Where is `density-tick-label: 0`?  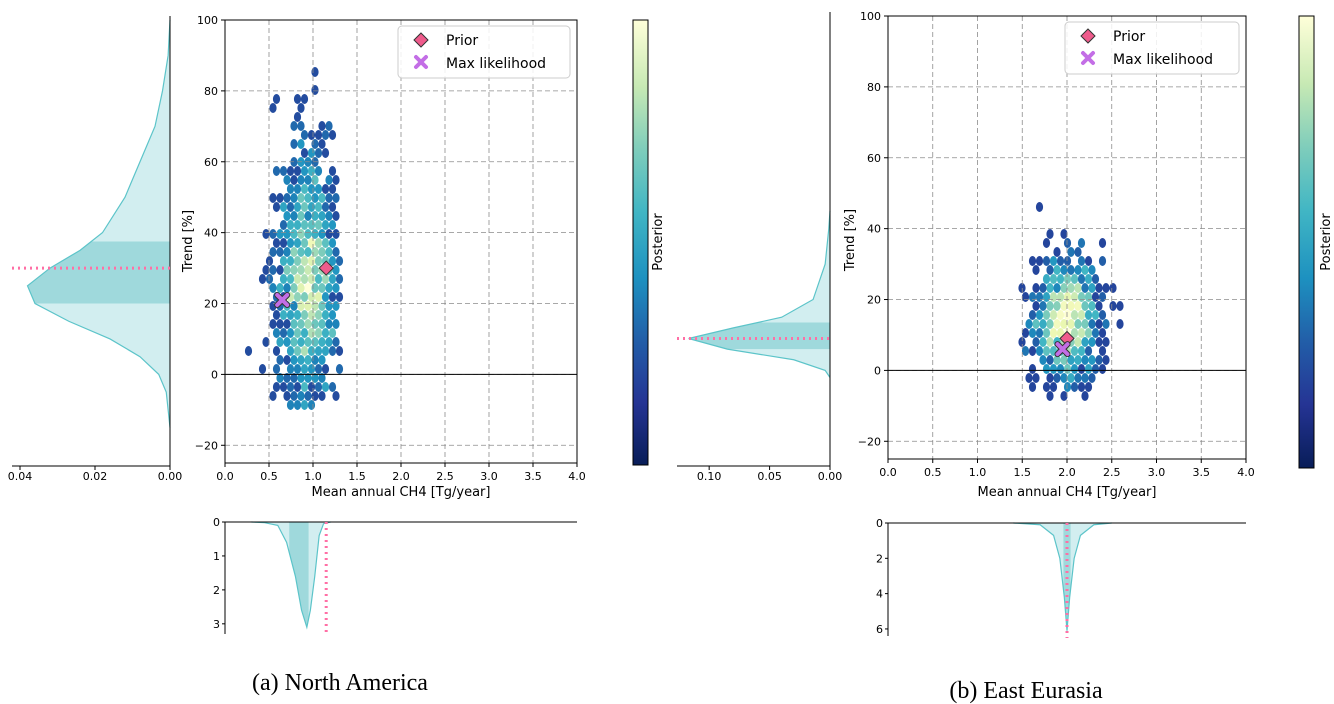
density-tick-label: 0 is located at coordinates (216, 522).